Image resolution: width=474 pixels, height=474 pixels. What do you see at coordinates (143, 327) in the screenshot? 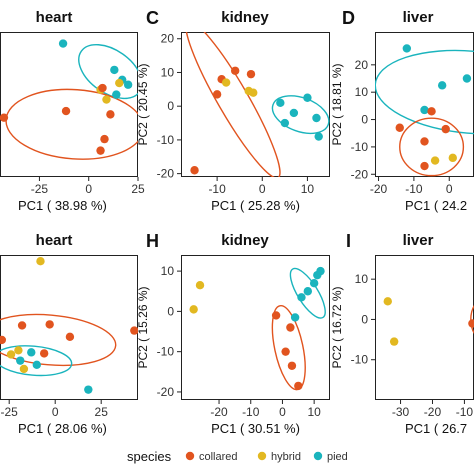
I see `y-axis-label: PC2 ( 15.26 %)` at bounding box center [143, 327].